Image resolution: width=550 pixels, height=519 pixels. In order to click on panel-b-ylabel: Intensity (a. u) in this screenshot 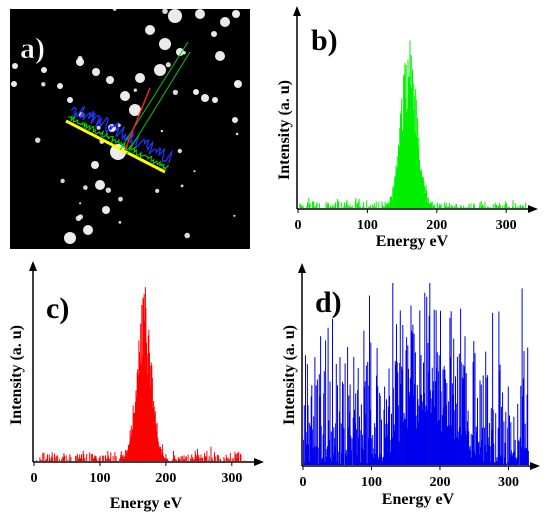, I will do `click(284, 130)`.